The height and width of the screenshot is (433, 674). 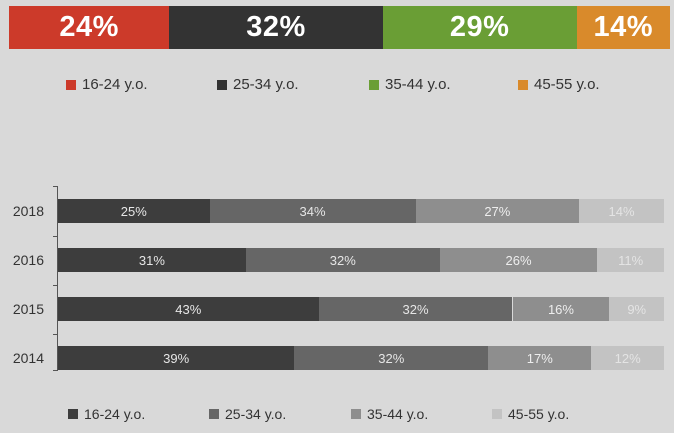 I want to click on overall-segment: 29%, so click(x=479, y=27).